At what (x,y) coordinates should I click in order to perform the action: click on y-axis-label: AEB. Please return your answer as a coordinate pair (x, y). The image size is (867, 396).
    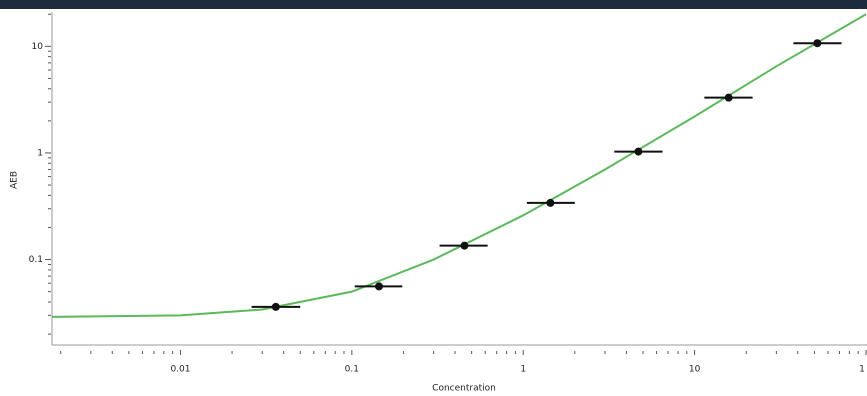
    Looking at the image, I should click on (15, 180).